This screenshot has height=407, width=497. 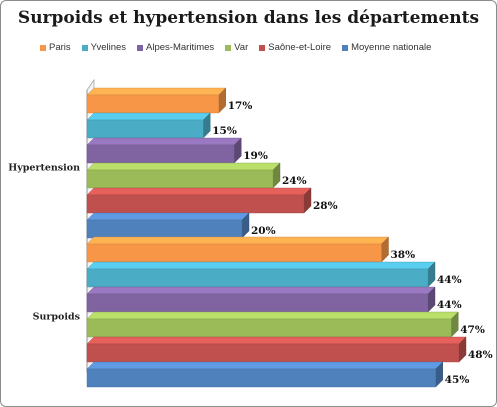 What do you see at coordinates (255, 156) in the screenshot?
I see `data-label-hypertension-alpes-maritimes: 19%` at bounding box center [255, 156].